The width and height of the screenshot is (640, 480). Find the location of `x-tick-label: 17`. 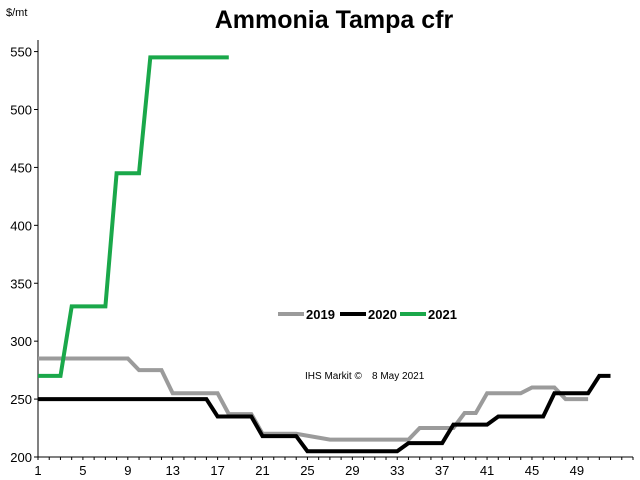

x-tick-label: 17 is located at coordinates (217, 470).